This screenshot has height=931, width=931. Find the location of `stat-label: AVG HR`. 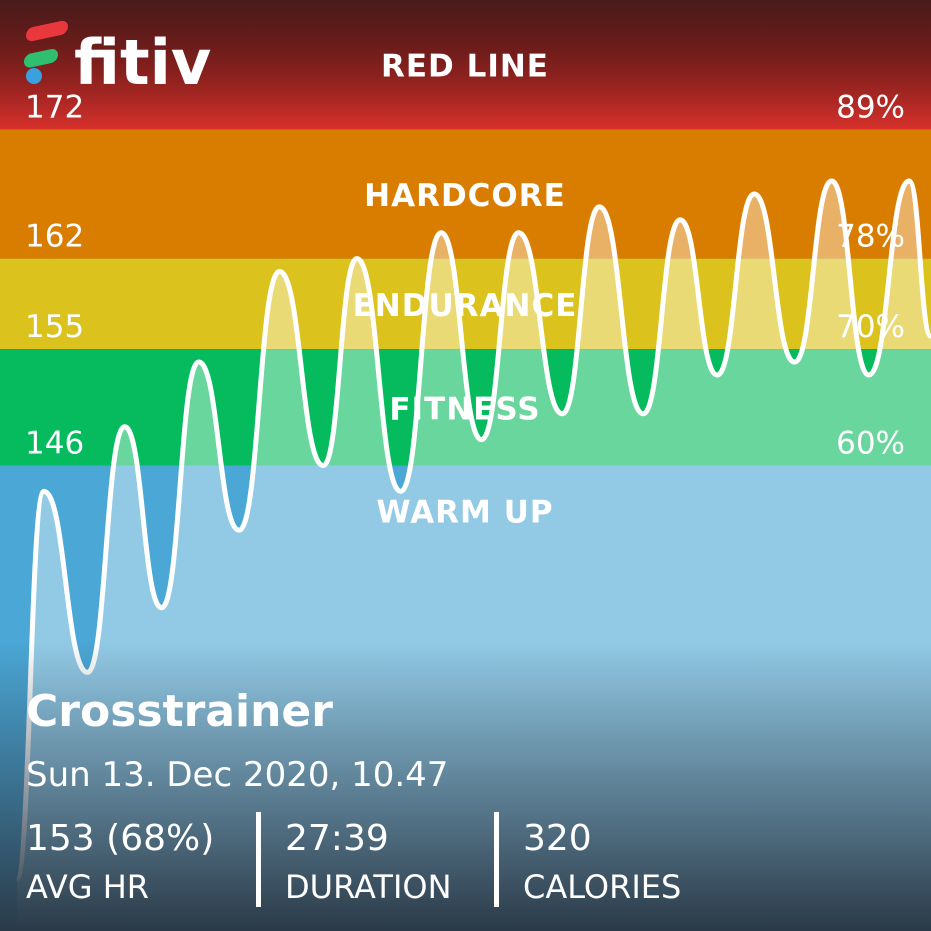

stat-label: AVG HR is located at coordinates (87, 887).